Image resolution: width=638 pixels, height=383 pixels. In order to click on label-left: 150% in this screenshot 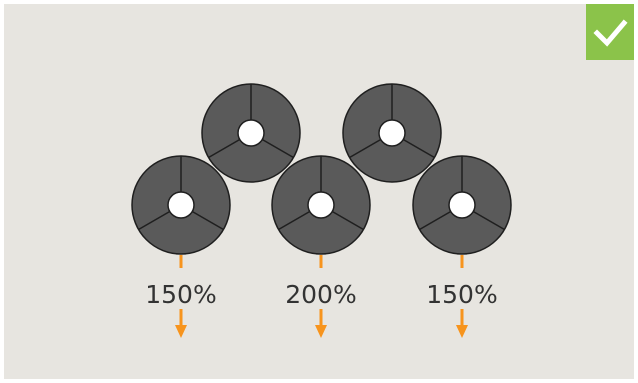, I will do `click(180, 294)`.